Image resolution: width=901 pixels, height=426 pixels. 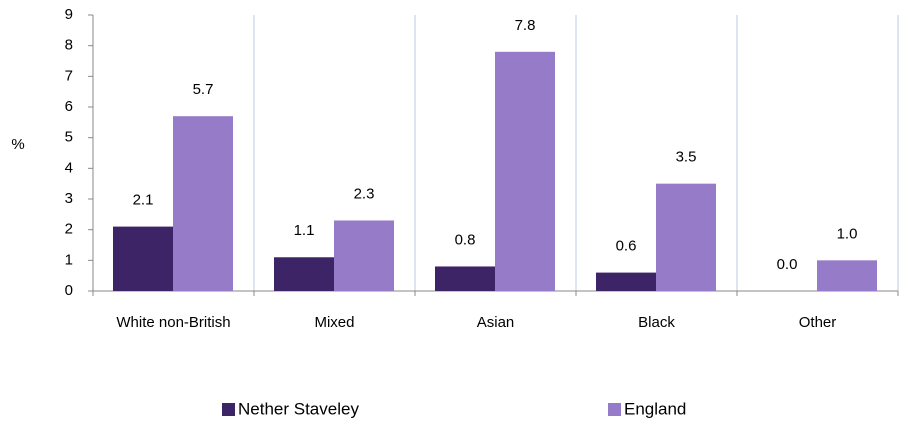 I want to click on value-label: 3.5, so click(x=686, y=157).